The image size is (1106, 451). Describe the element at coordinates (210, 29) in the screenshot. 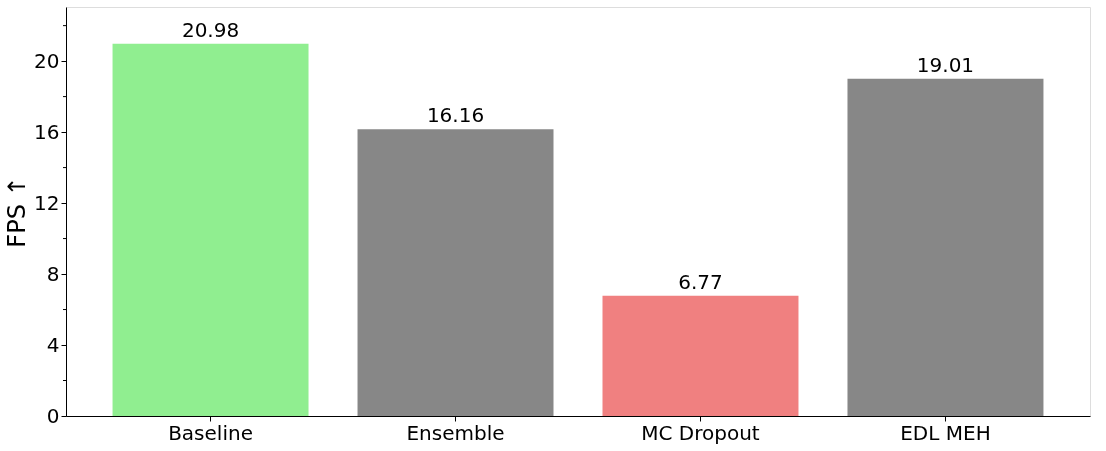

I see `data-label: 20.98` at that location.